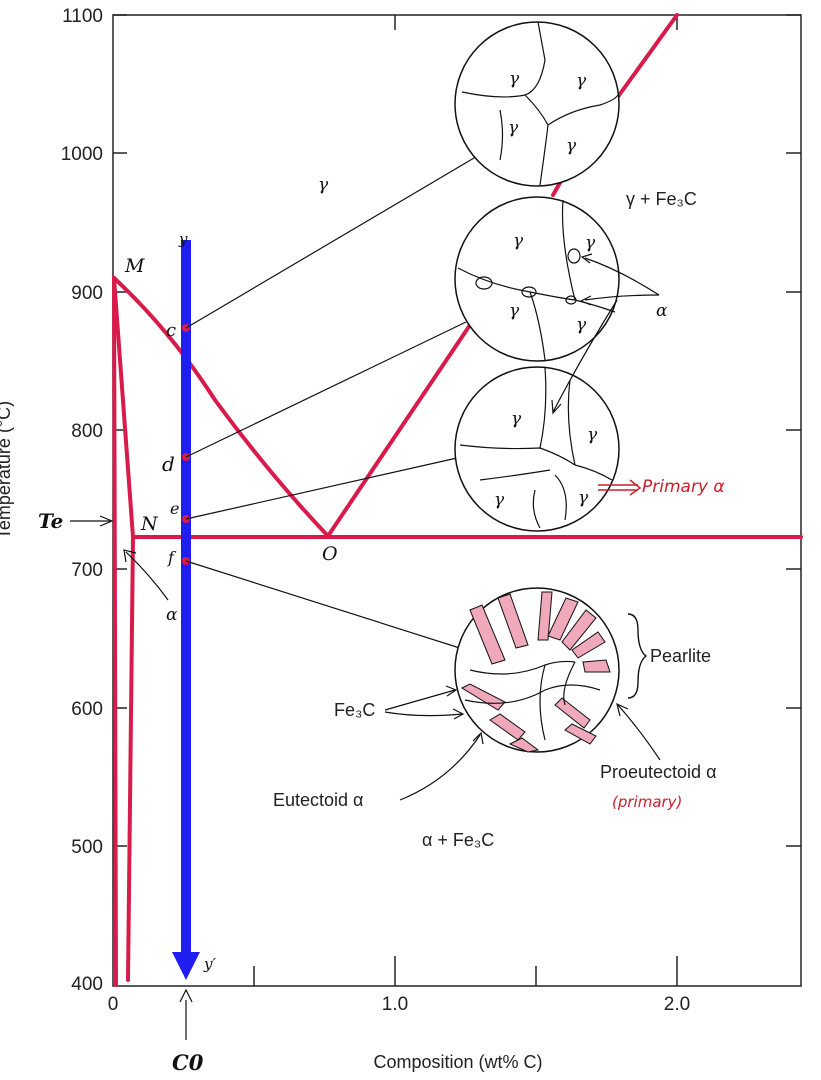 This screenshot has height=1080, width=821. I want to click on alpha-arrow, so click(147, 576).